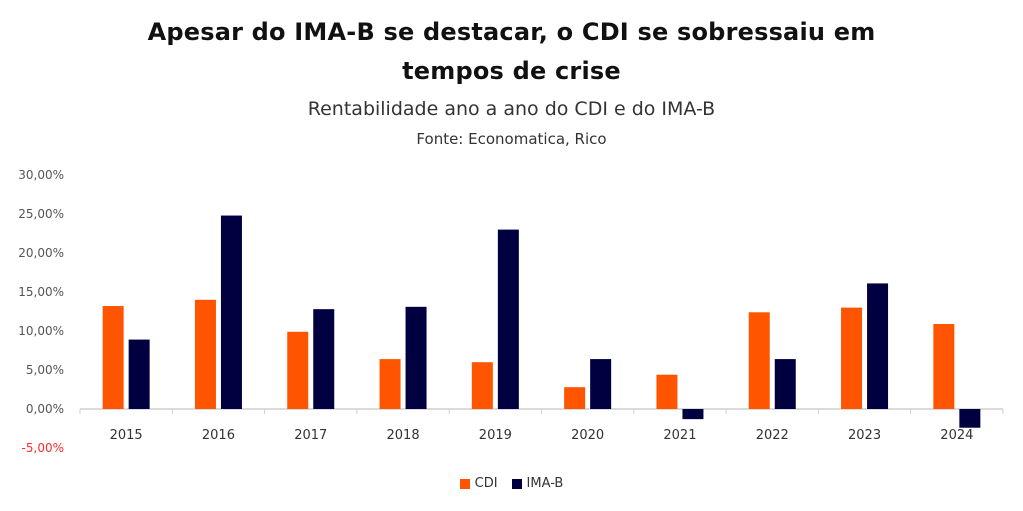  I want to click on bar-ima-b-2015, so click(139, 374).